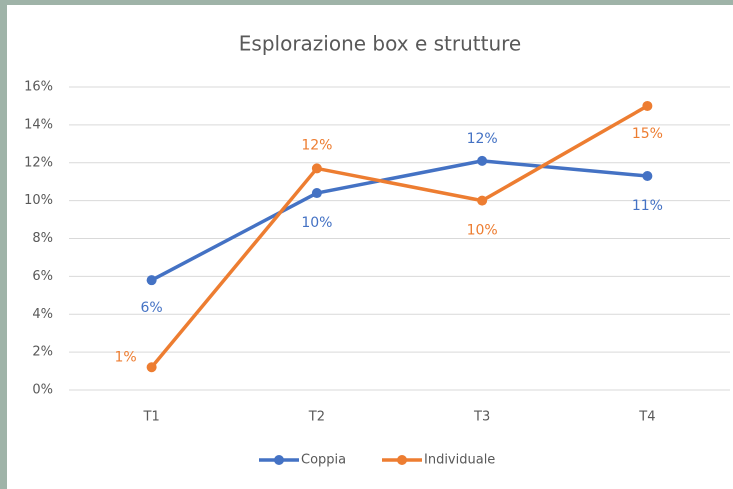 The image size is (733, 489). Describe the element at coordinates (152, 308) in the screenshot. I see `data-label: 6%` at that location.